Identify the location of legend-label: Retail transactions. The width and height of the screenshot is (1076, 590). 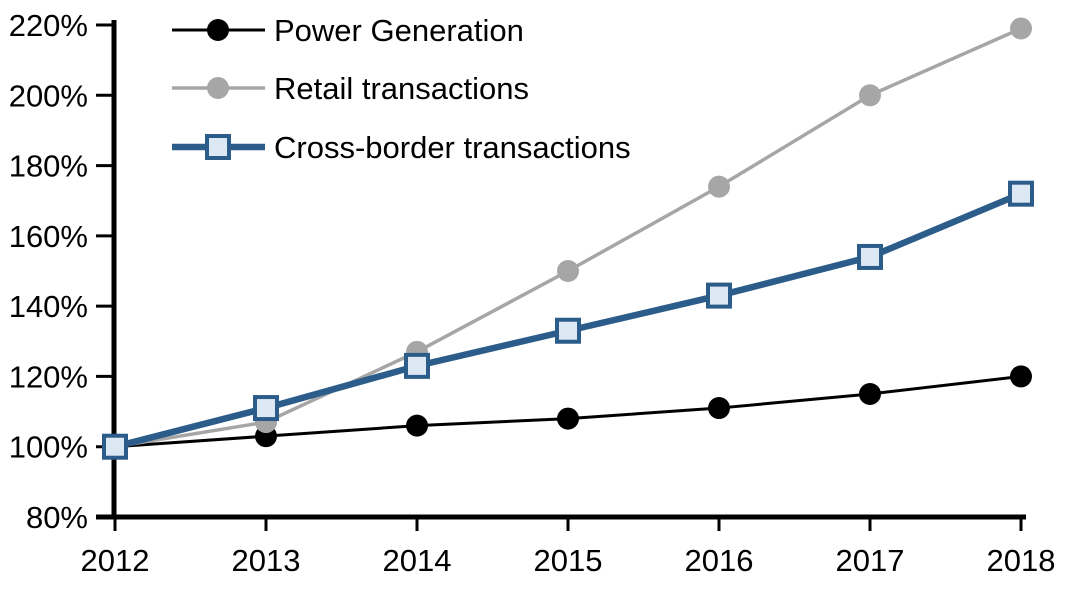
(401, 88).